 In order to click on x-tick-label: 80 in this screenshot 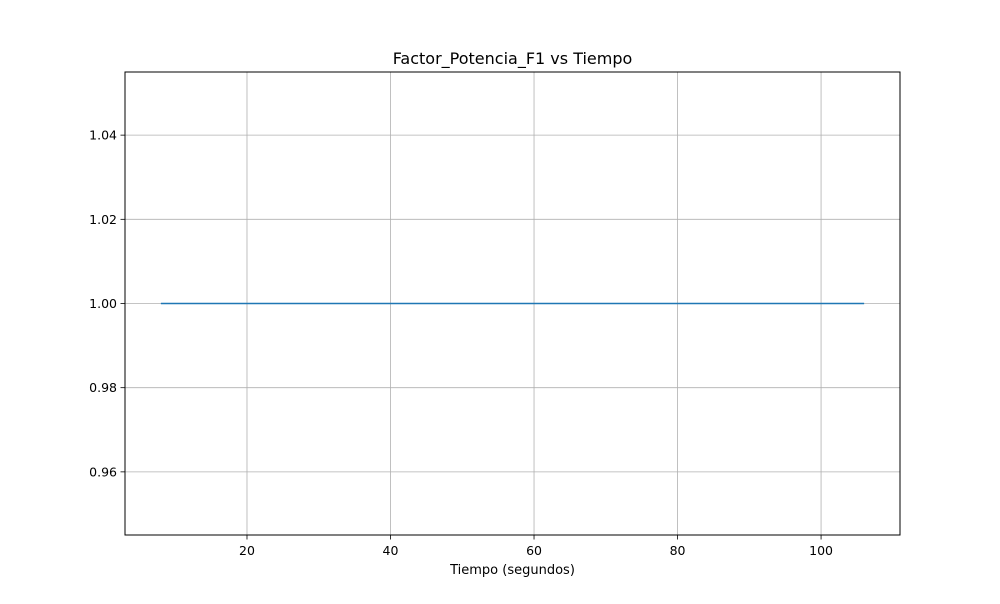, I will do `click(678, 550)`.